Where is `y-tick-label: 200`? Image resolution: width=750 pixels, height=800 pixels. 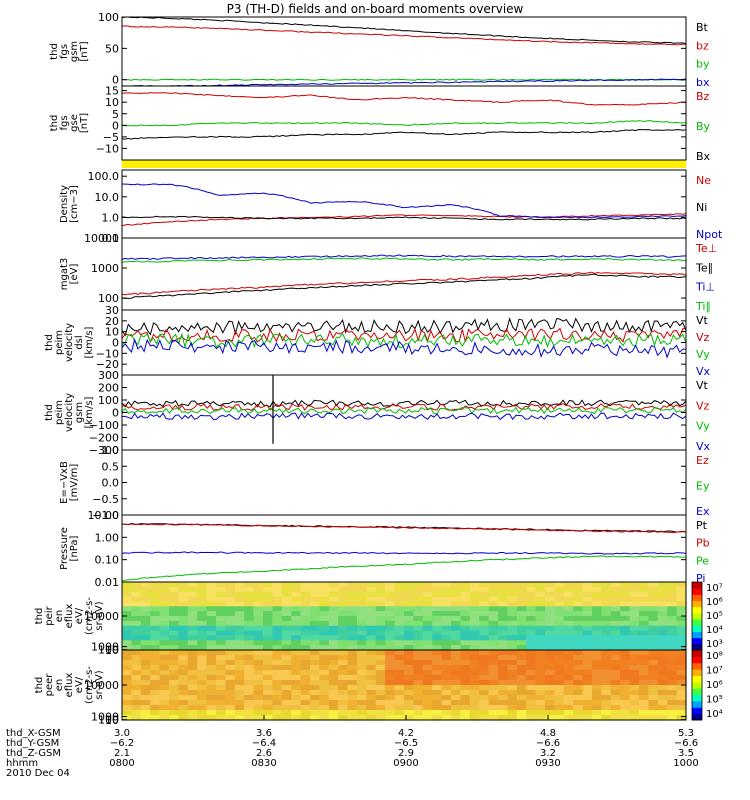 y-tick-label: 200 is located at coordinates (108, 388).